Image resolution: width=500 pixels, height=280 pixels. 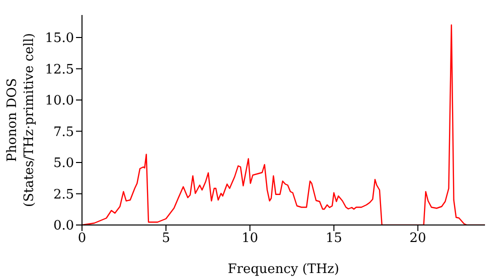 I want to click on x-tick-label: 5, so click(x=166, y=238).